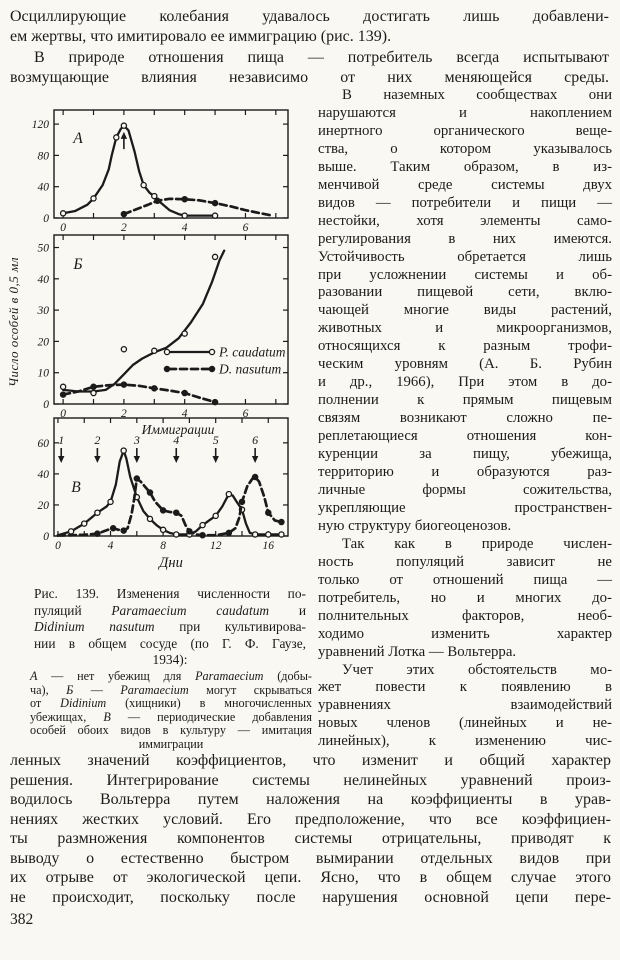 This screenshot has height=960, width=620. What do you see at coordinates (22, 919) in the screenshot?
I see `page-number: 382` at bounding box center [22, 919].